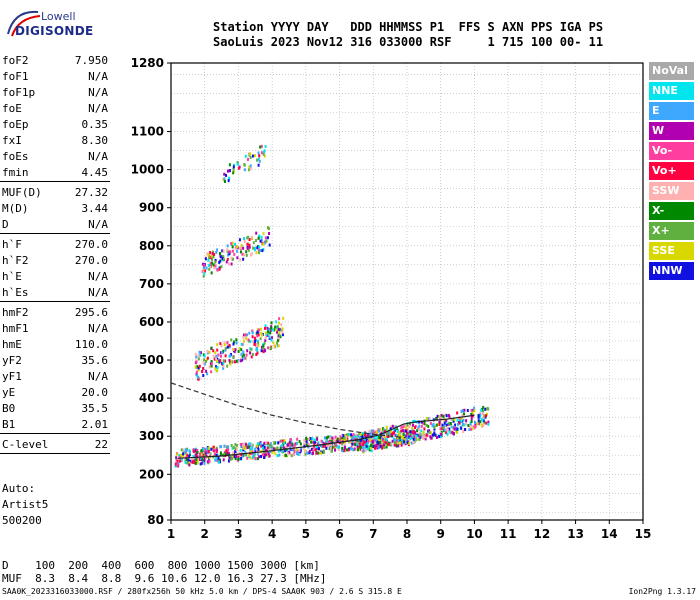  What do you see at coordinates (151, 474) in the screenshot?
I see `y-tick-label: 200` at bounding box center [151, 474].